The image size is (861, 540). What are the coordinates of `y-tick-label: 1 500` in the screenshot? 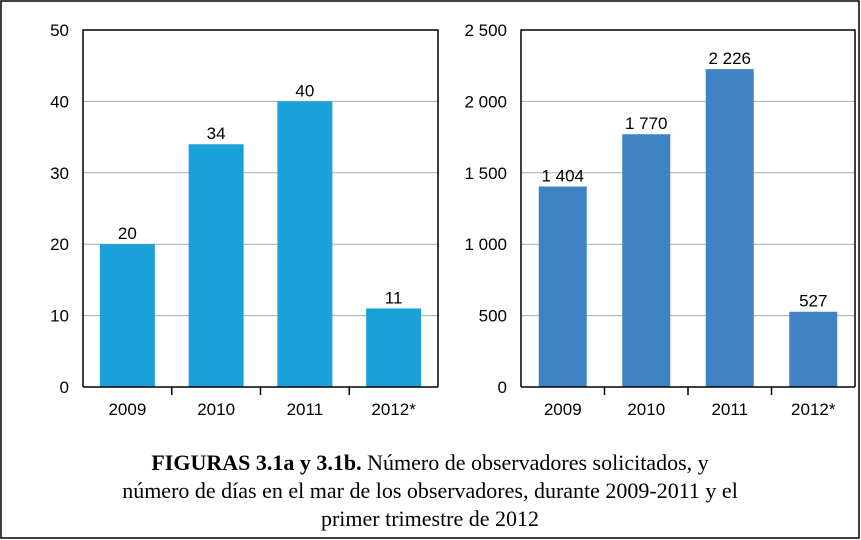 It's located at (485, 173).